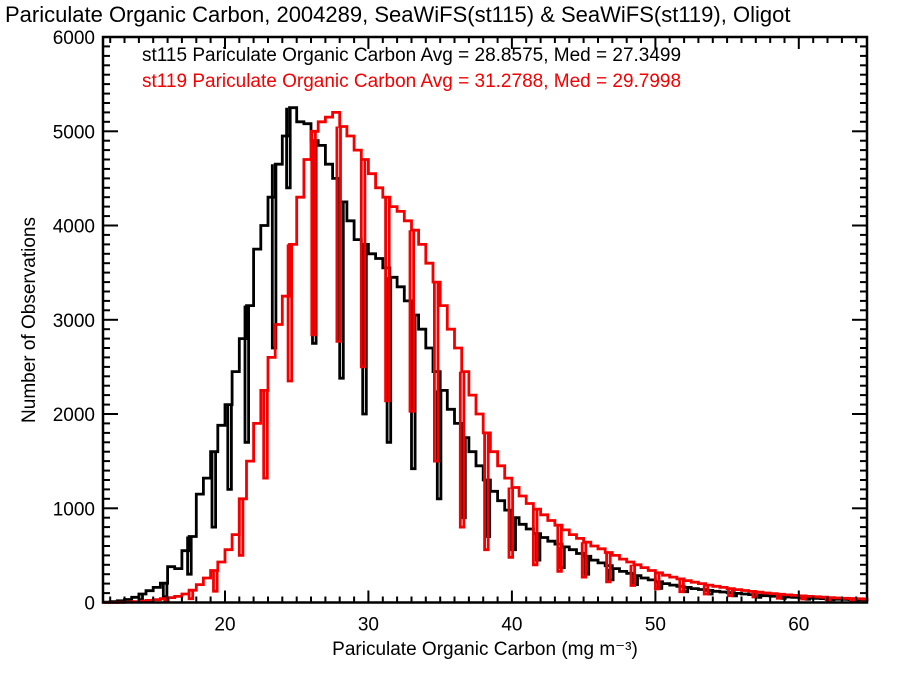 This screenshot has width=900, height=675. What do you see at coordinates (29, 320) in the screenshot?
I see `y-axis-label: Number of Observations` at bounding box center [29, 320].